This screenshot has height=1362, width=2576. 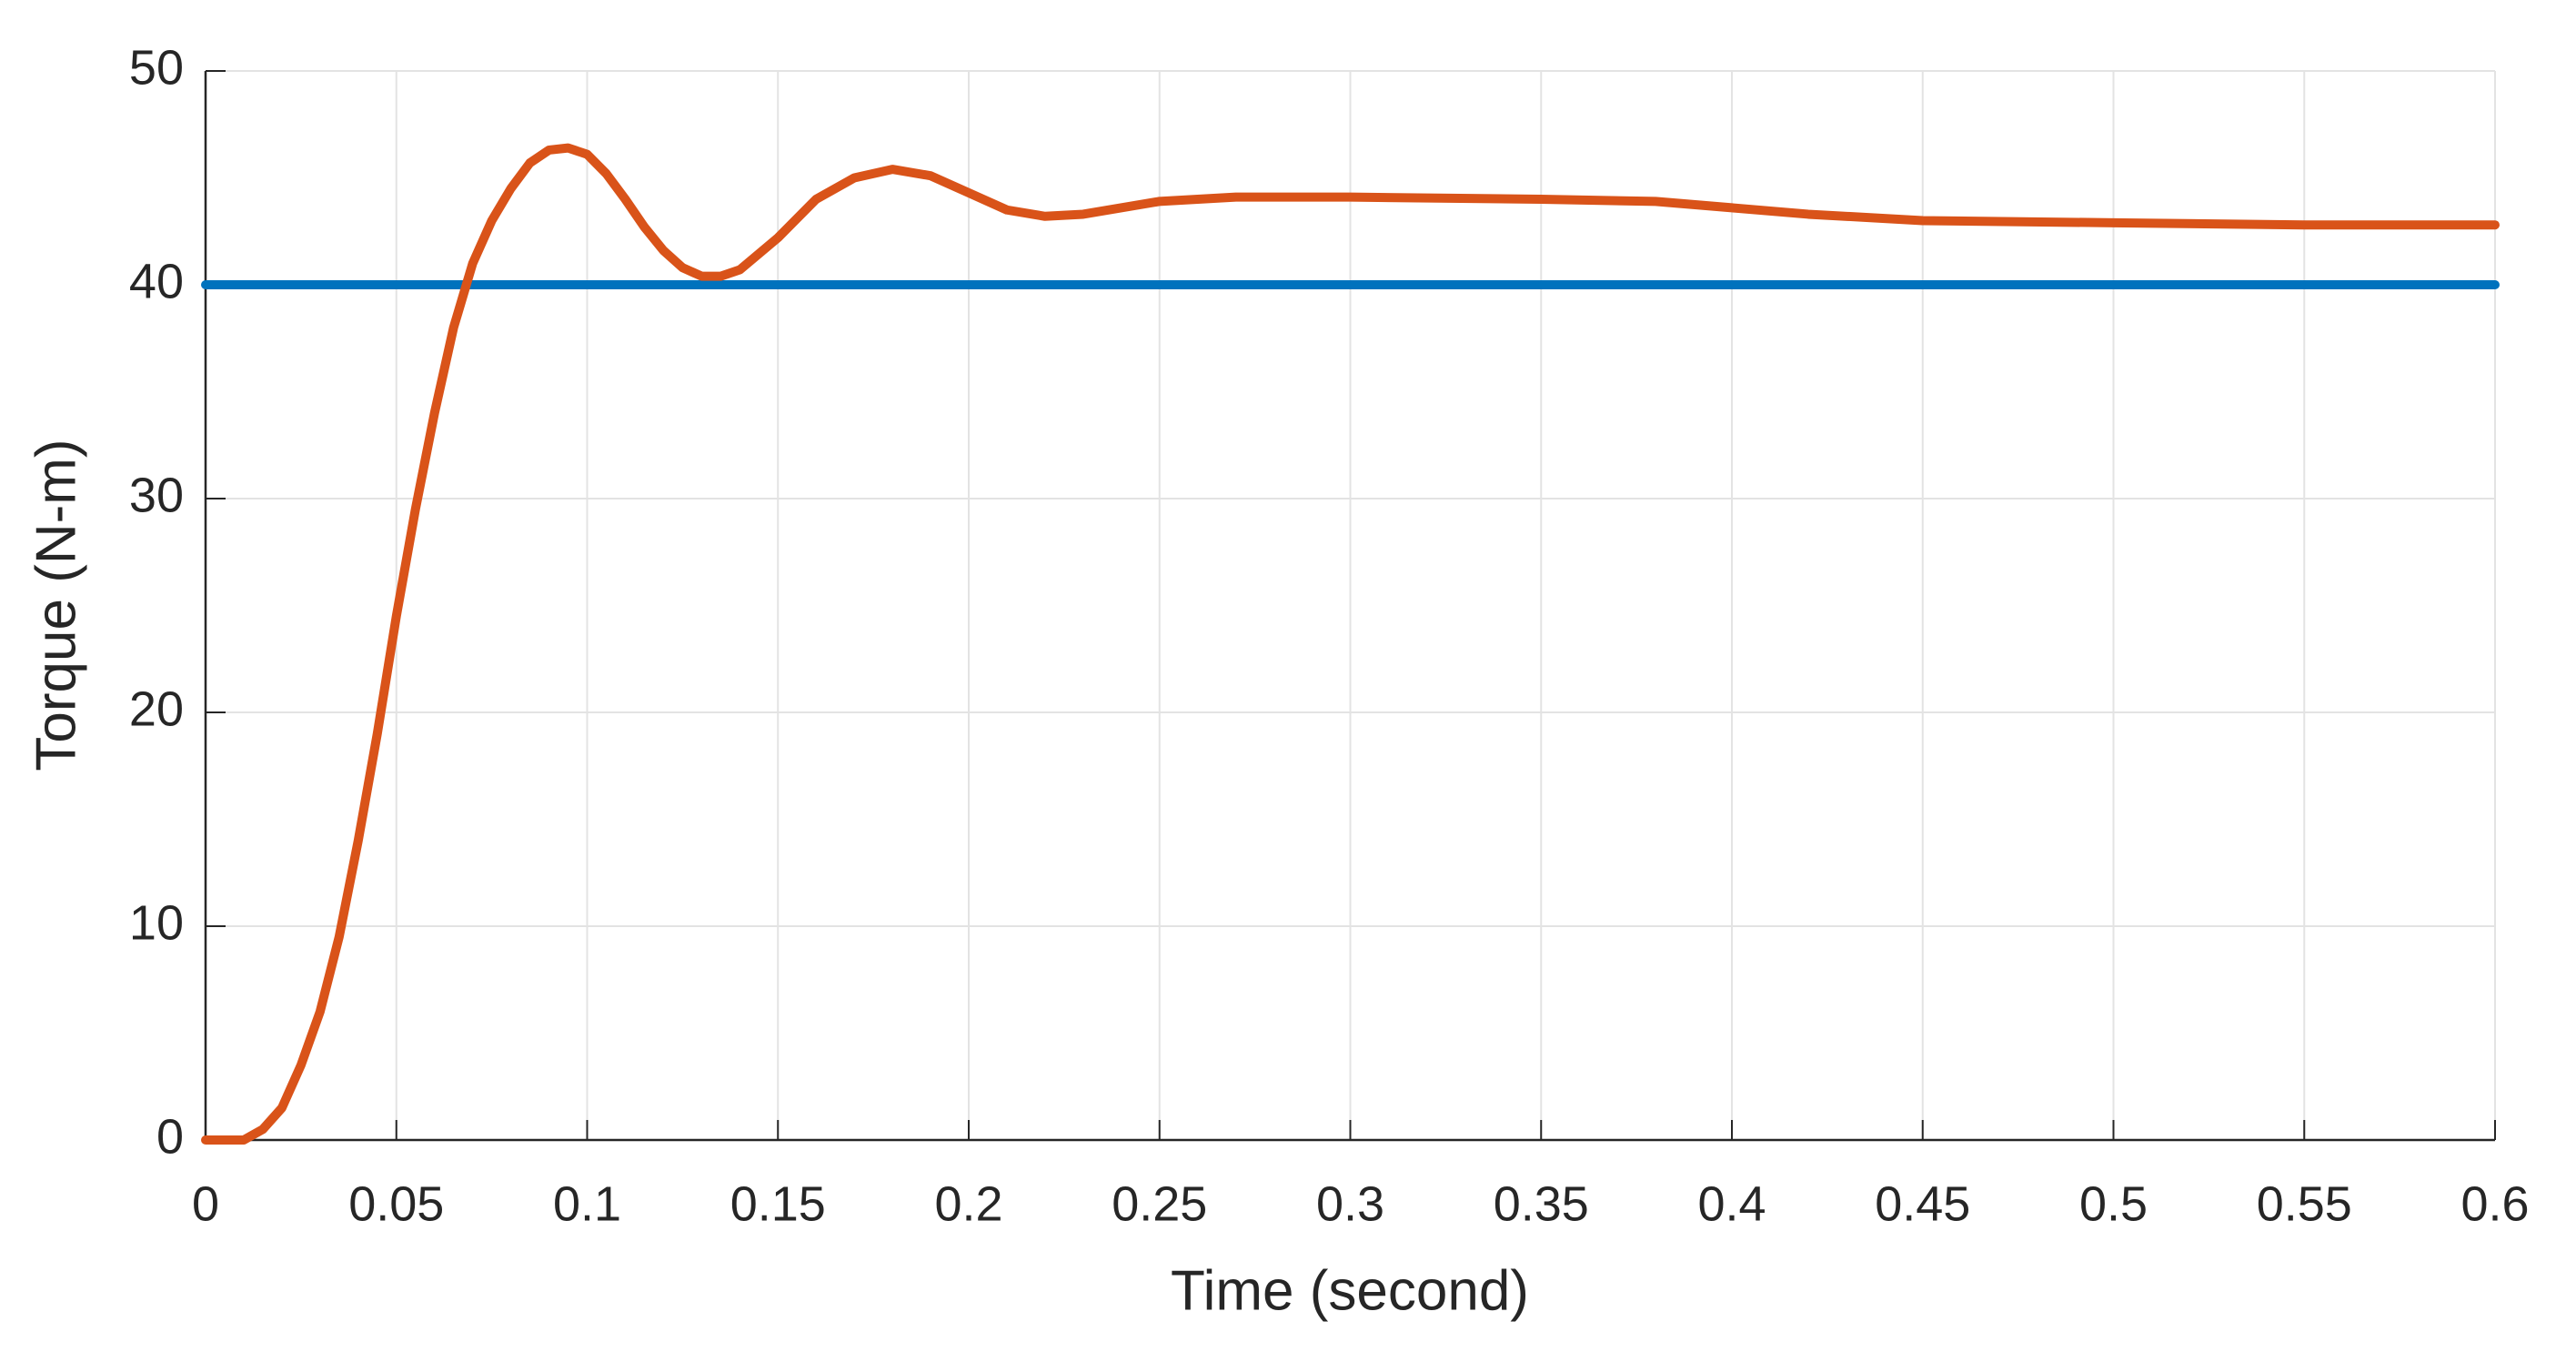 I want to click on x-tick-label: 0.35, so click(x=1541, y=1203).